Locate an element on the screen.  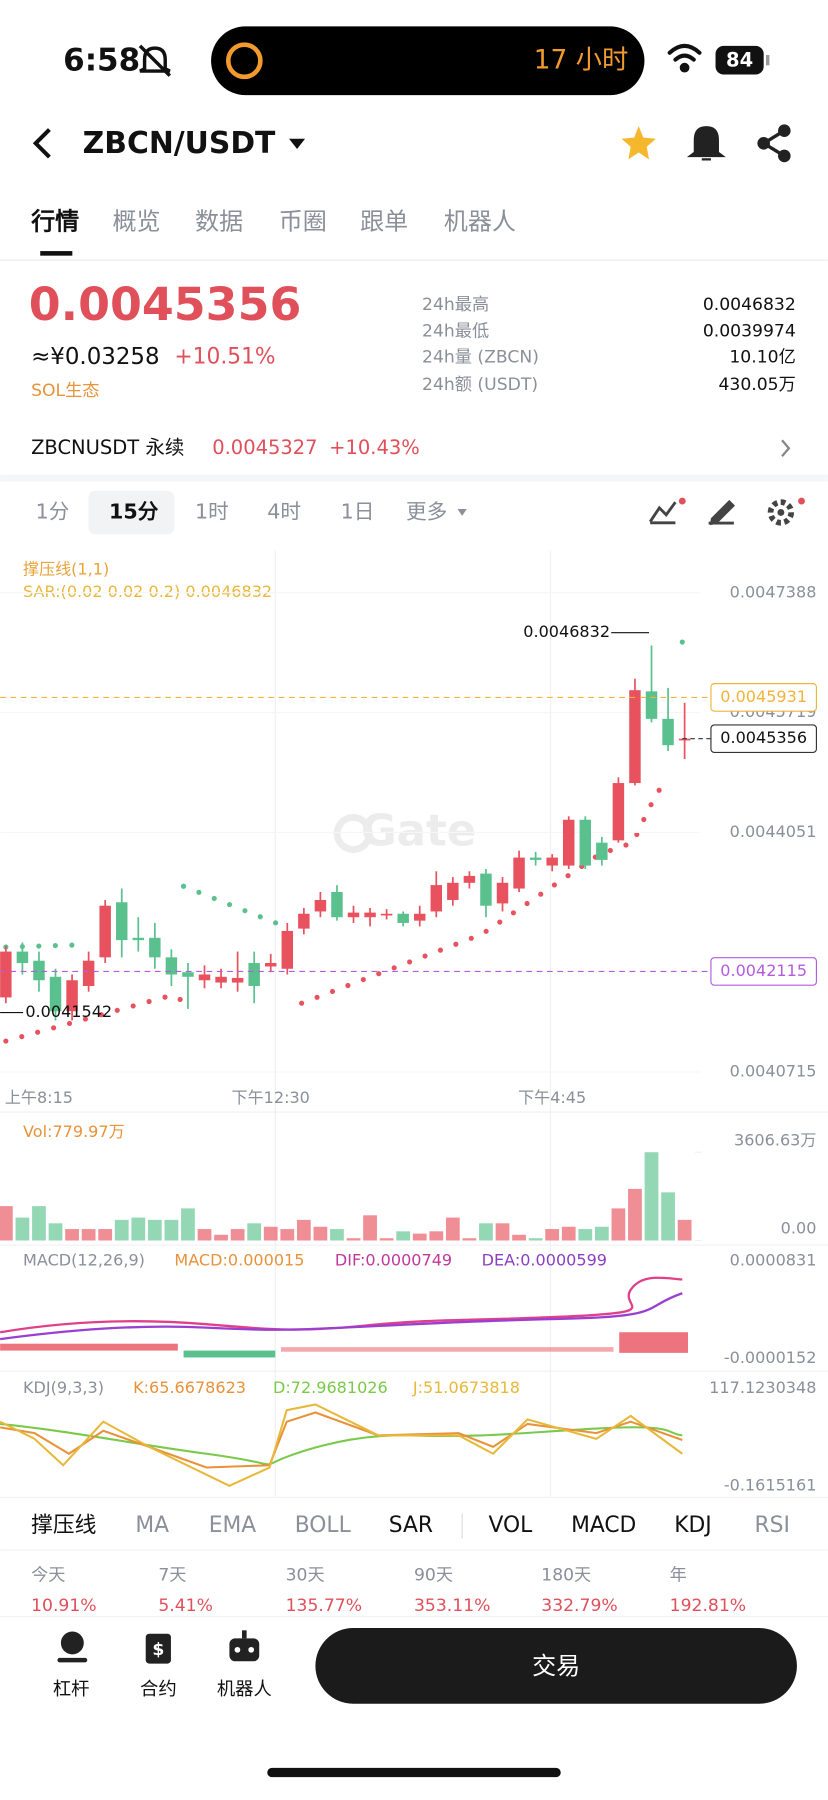
support-label: 0.0042115 is located at coordinates (763, 970).